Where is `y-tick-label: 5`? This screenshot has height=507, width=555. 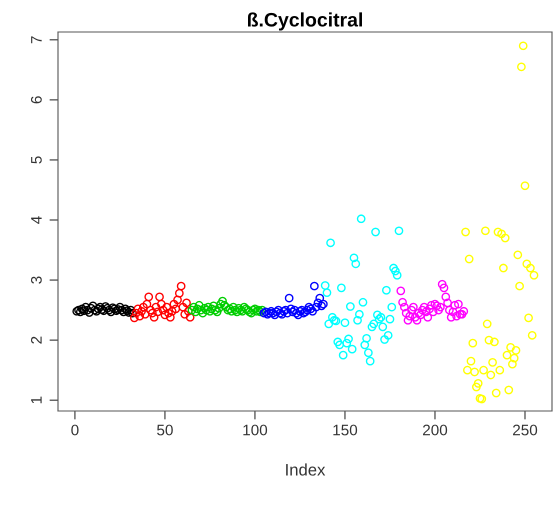
y-tick-label: 5 is located at coordinates (36, 160).